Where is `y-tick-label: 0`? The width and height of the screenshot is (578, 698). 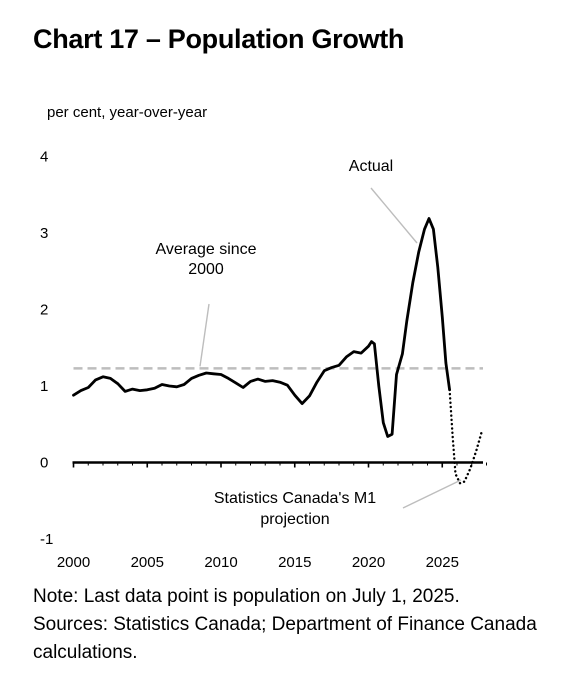
y-tick-label: 0 is located at coordinates (44, 463).